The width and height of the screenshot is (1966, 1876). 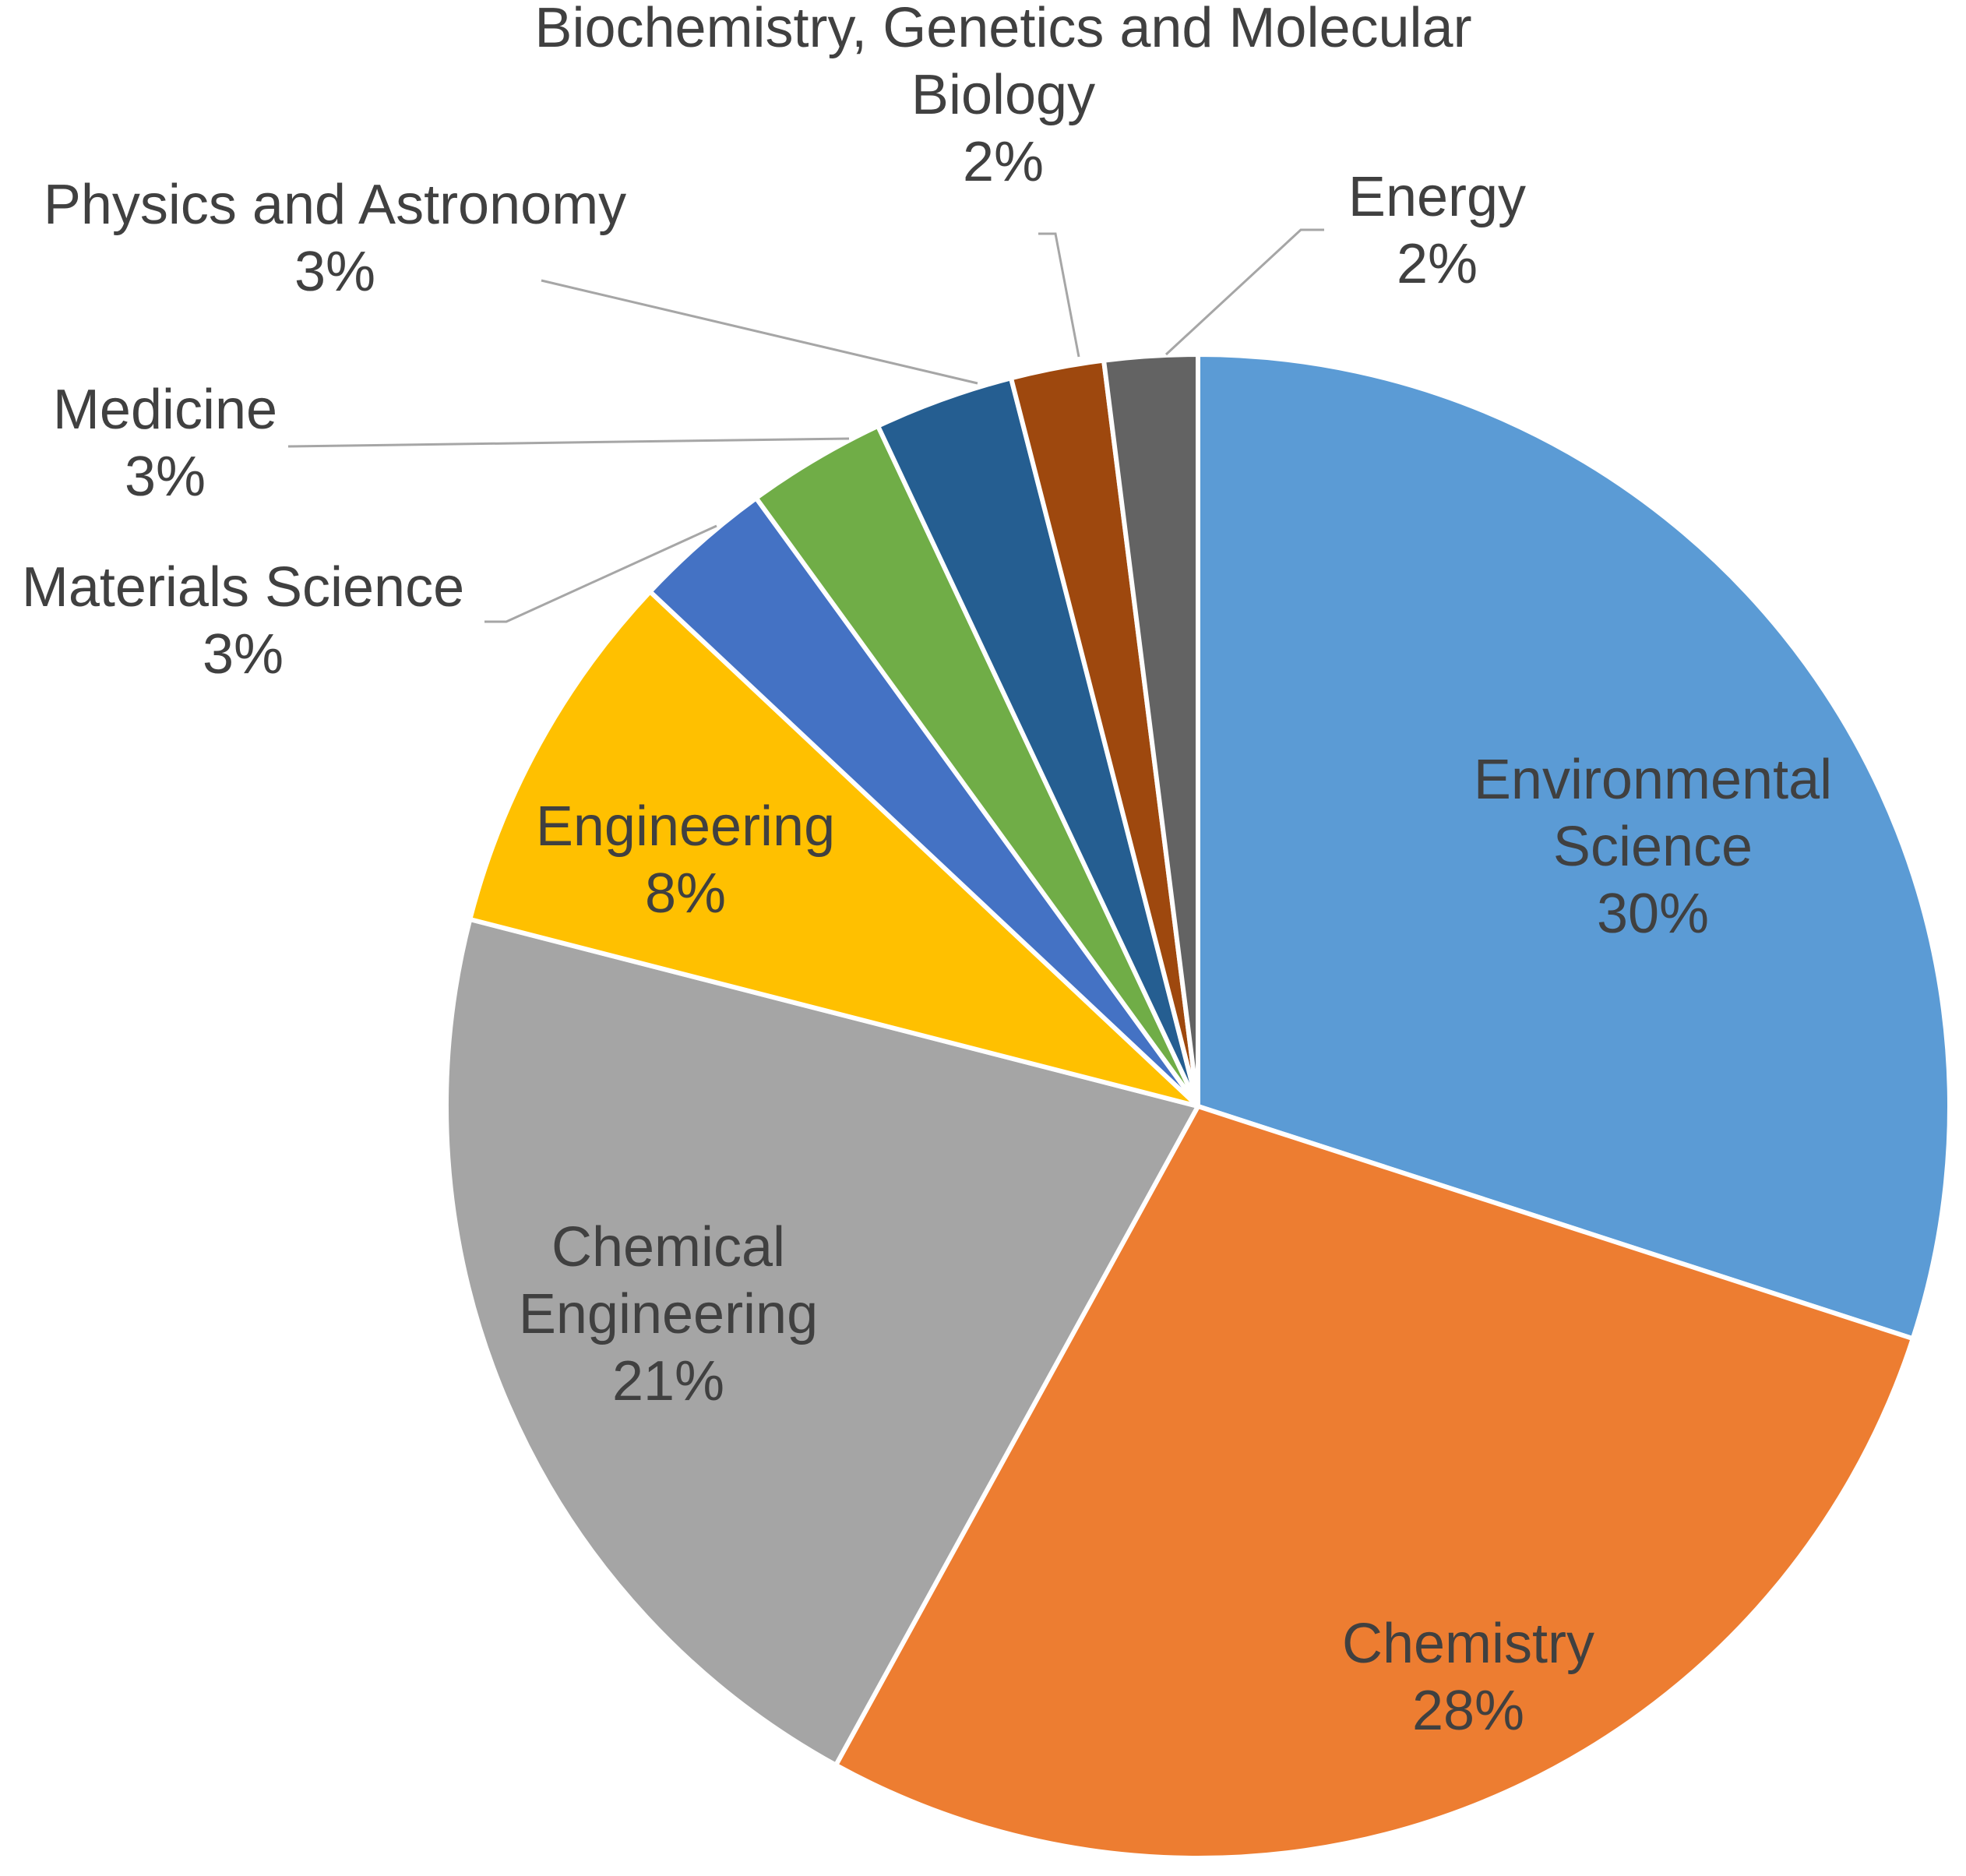 I want to click on data-label: Medicine 3%, so click(x=165, y=444).